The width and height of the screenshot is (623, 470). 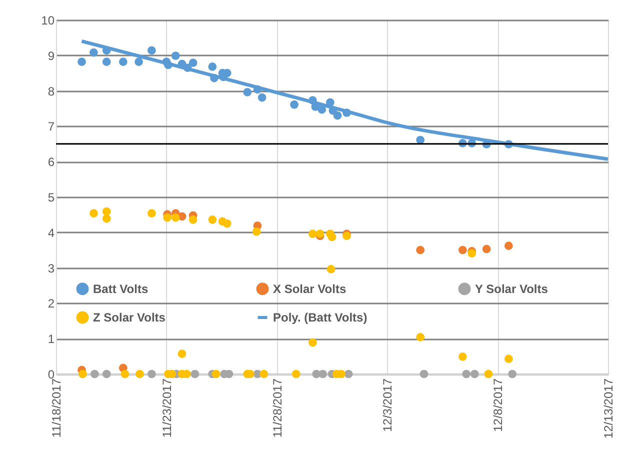 What do you see at coordinates (51, 162) in the screenshot?
I see `y-tick-label: 6` at bounding box center [51, 162].